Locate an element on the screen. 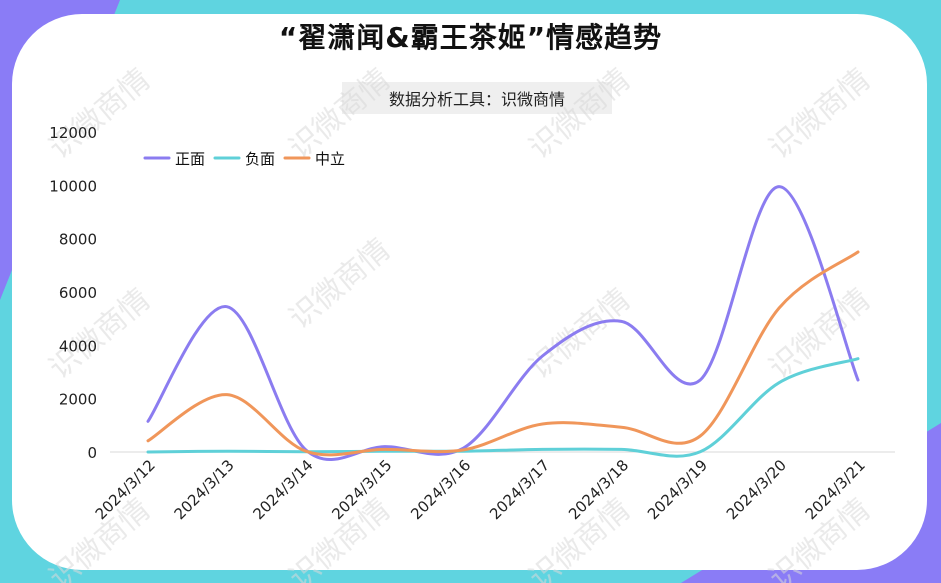 The height and width of the screenshot is (583, 941). x-tick-label: 2024/3/13 is located at coordinates (204, 489).